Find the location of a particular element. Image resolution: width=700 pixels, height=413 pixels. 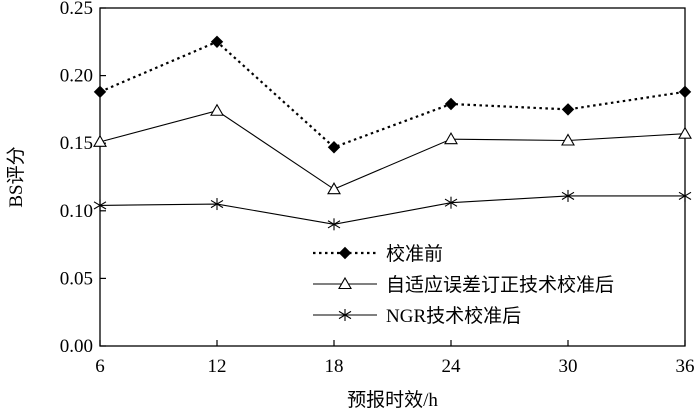

y-tick-label: 0.20 is located at coordinates (76, 76).